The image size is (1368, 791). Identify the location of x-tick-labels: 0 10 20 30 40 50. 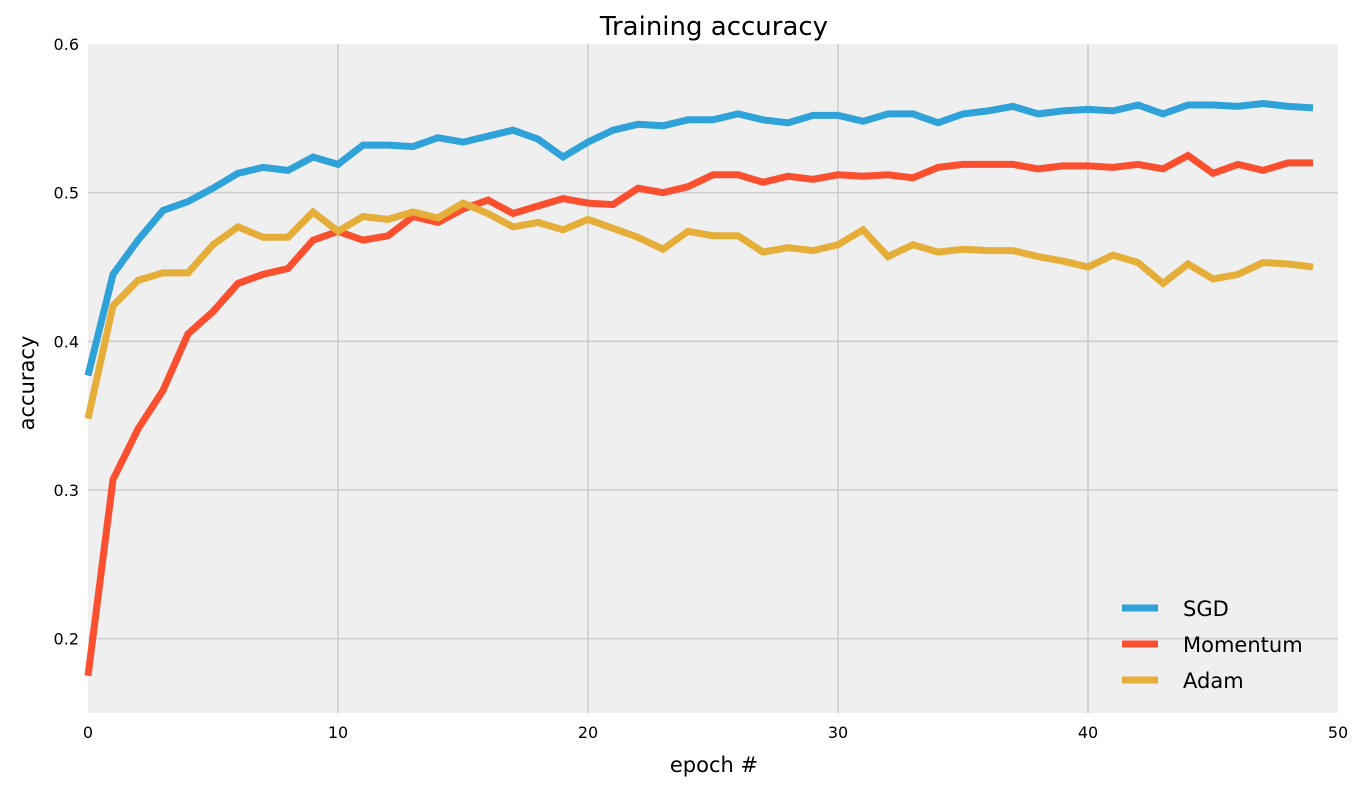
(715, 732).